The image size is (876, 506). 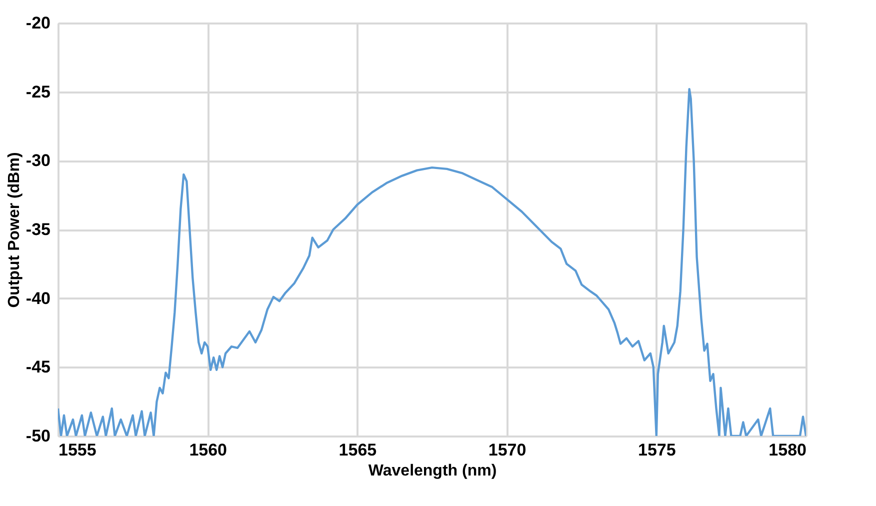 What do you see at coordinates (432, 471) in the screenshot?
I see `x-axis-title: Wavelength (nm)` at bounding box center [432, 471].